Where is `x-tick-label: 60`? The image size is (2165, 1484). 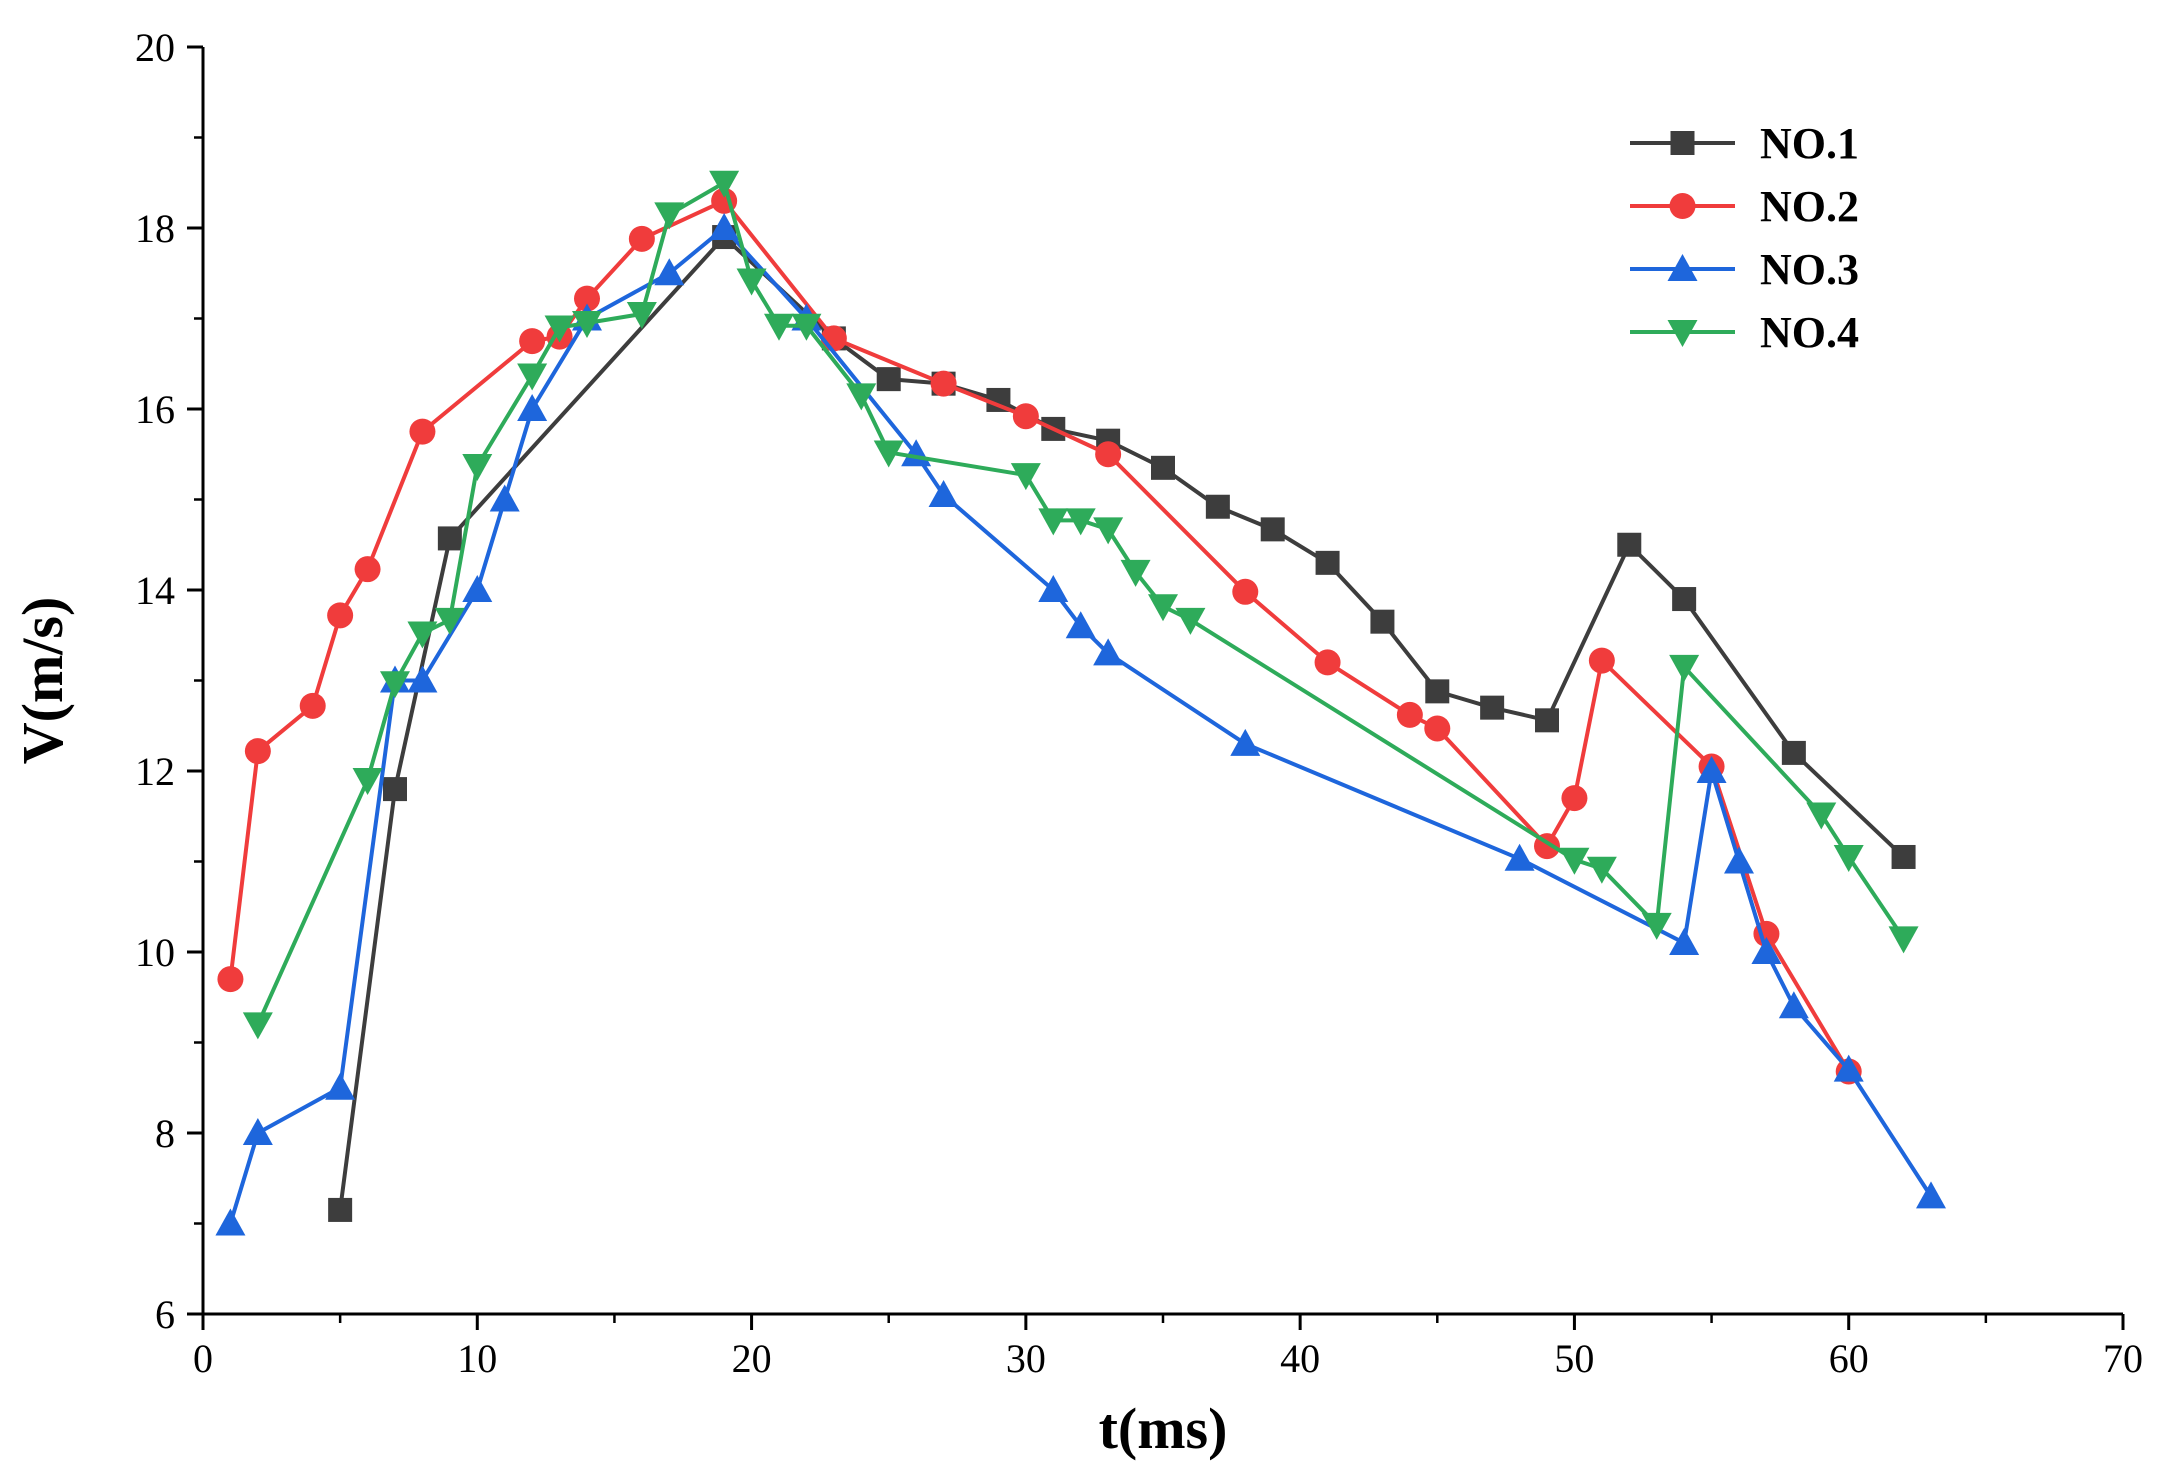
x-tick-label: 60 is located at coordinates (1849, 1358).